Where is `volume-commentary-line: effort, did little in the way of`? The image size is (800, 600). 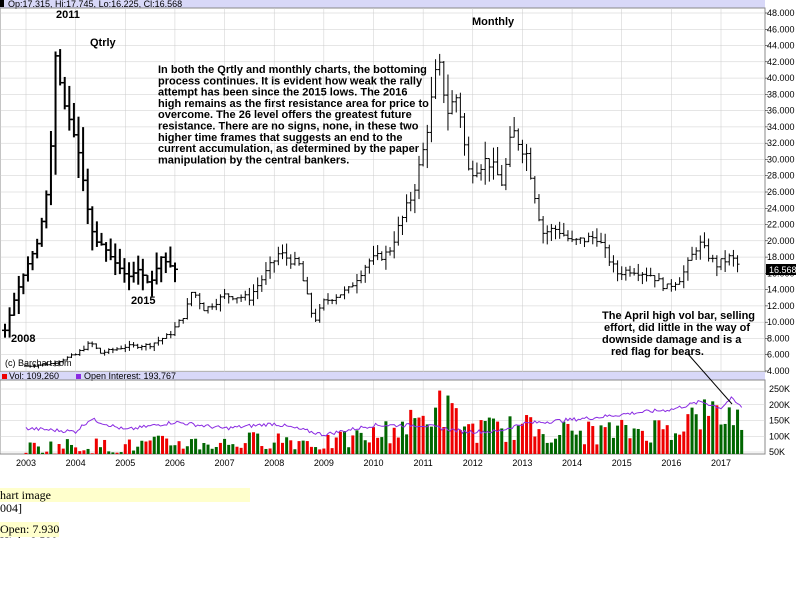 volume-commentary-line: effort, did little in the way of is located at coordinates (677, 328).